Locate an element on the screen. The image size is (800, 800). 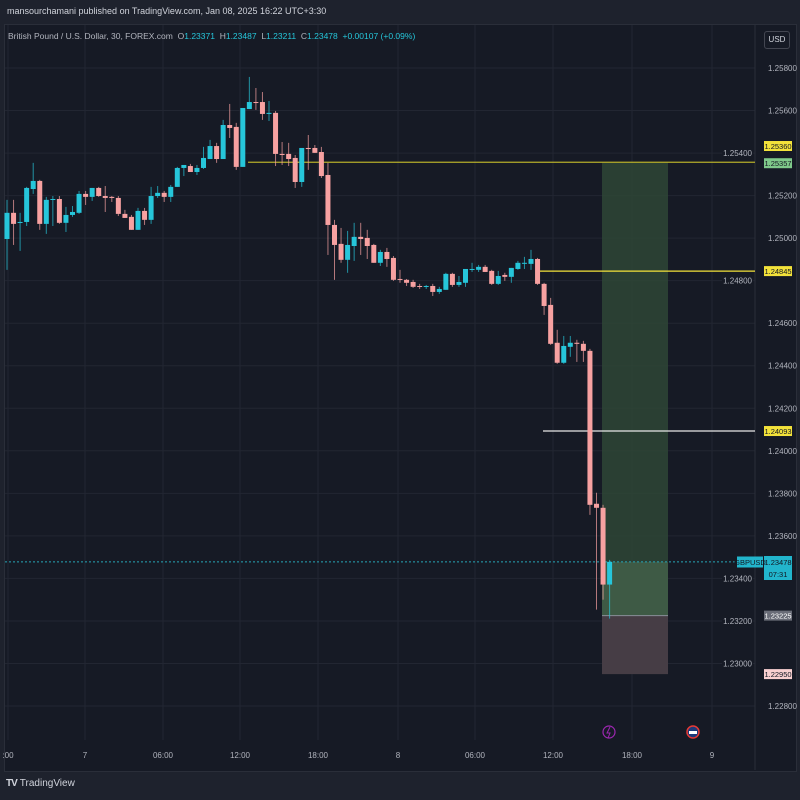
currency-button: USD is located at coordinates (777, 40).